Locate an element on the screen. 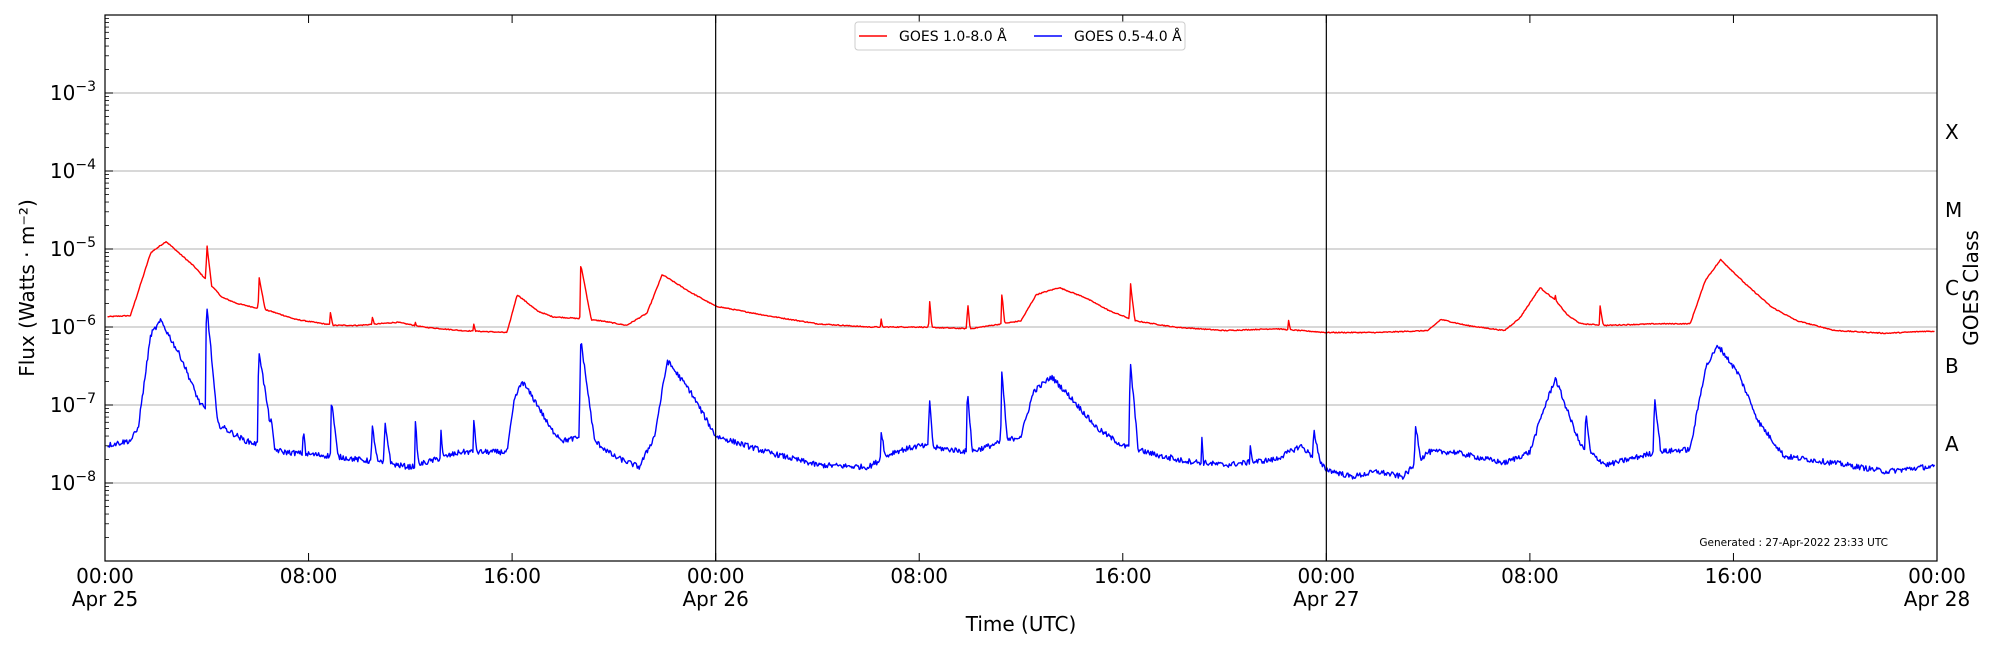  x-tick-date-label: Apr 27 is located at coordinates (1326, 599).